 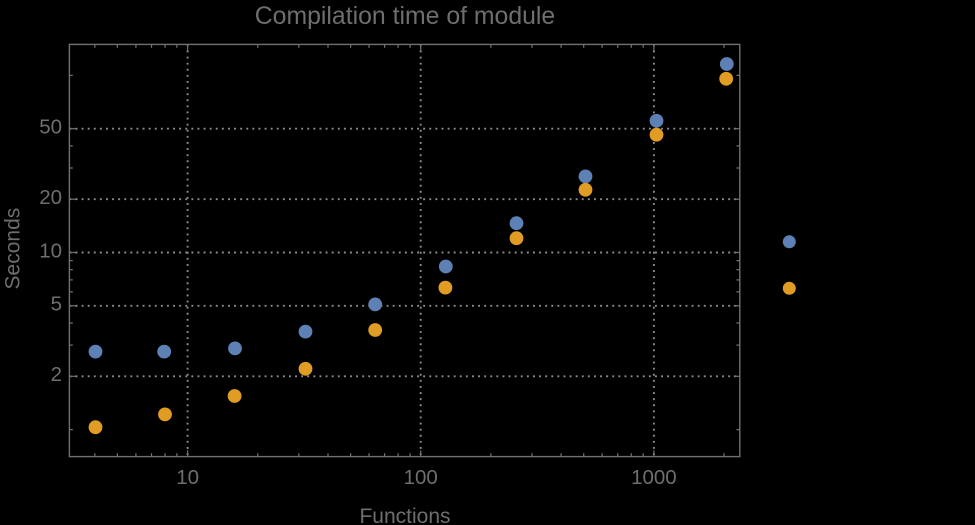 What do you see at coordinates (654, 477) in the screenshot?
I see `svg-text: 1000` at bounding box center [654, 477].